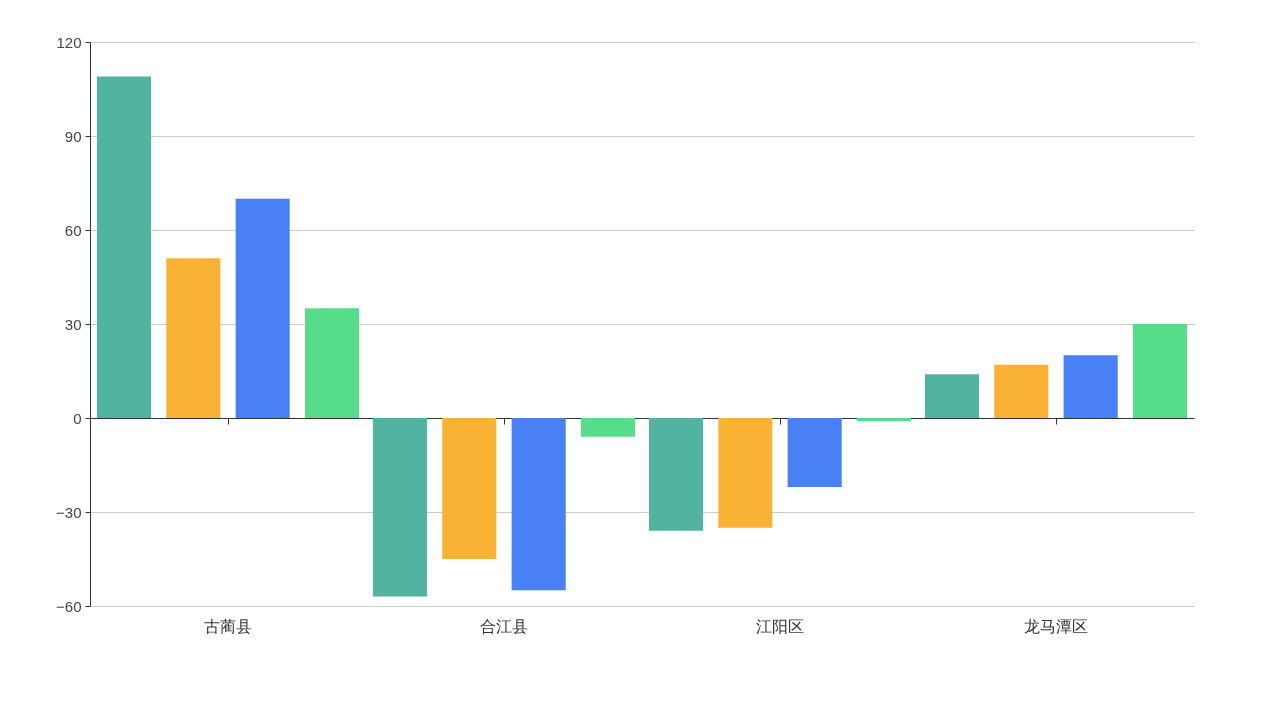 The width and height of the screenshot is (1280, 704). What do you see at coordinates (228, 626) in the screenshot?
I see `x-tick-label: 古蔺县` at bounding box center [228, 626].